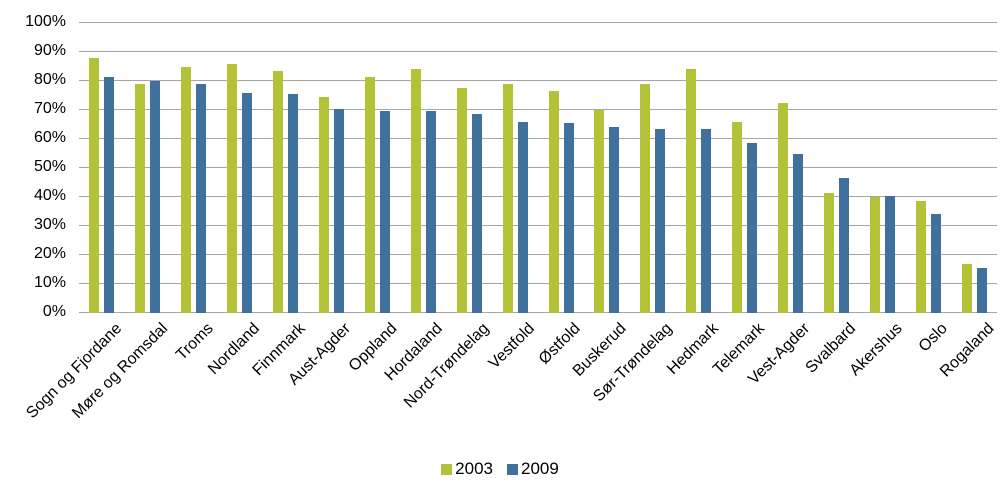 Image resolution: width=1000 pixels, height=493 pixels. Describe the element at coordinates (49, 108) in the screenshot. I see `y-axis-tick-label: 70%` at that location.